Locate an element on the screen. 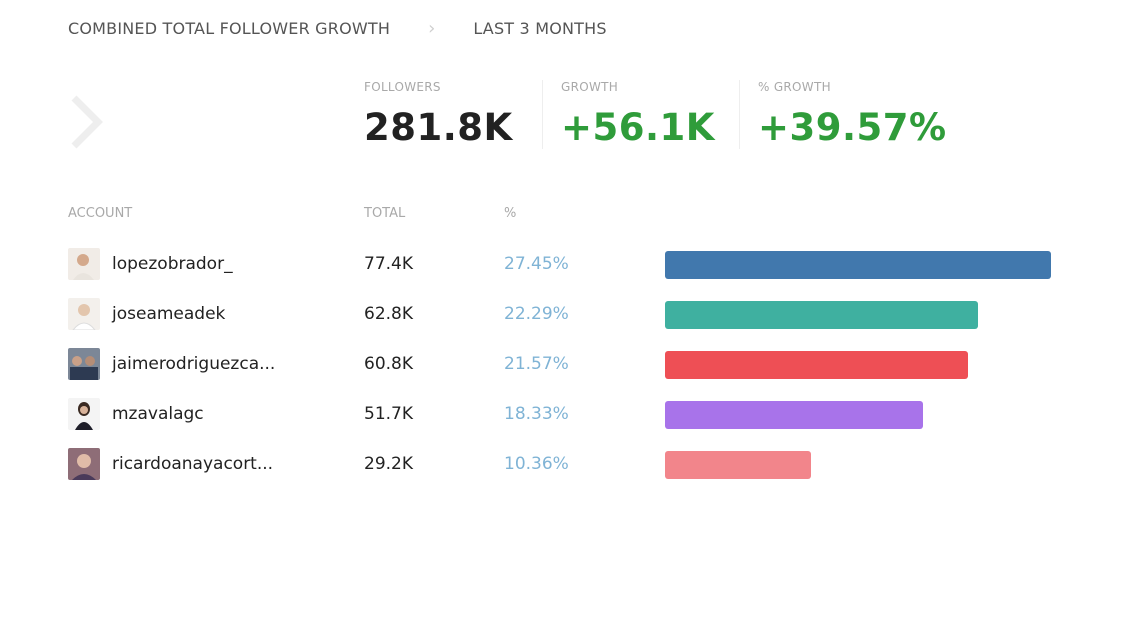 The height and width of the screenshot is (620, 1121). stat-label: GROWTH is located at coordinates (590, 87).